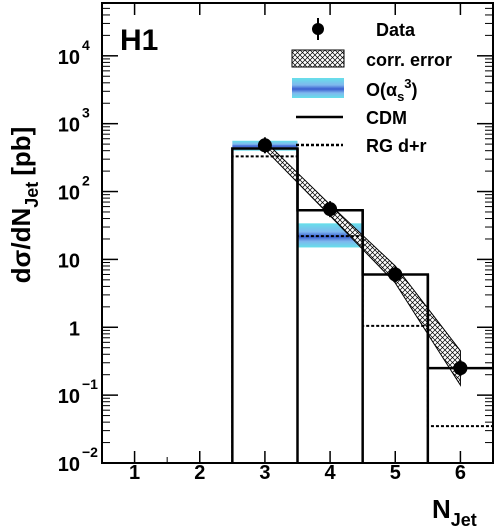  Describe the element at coordinates (139, 40) in the screenshot. I see `experiment-label: H1` at that location.